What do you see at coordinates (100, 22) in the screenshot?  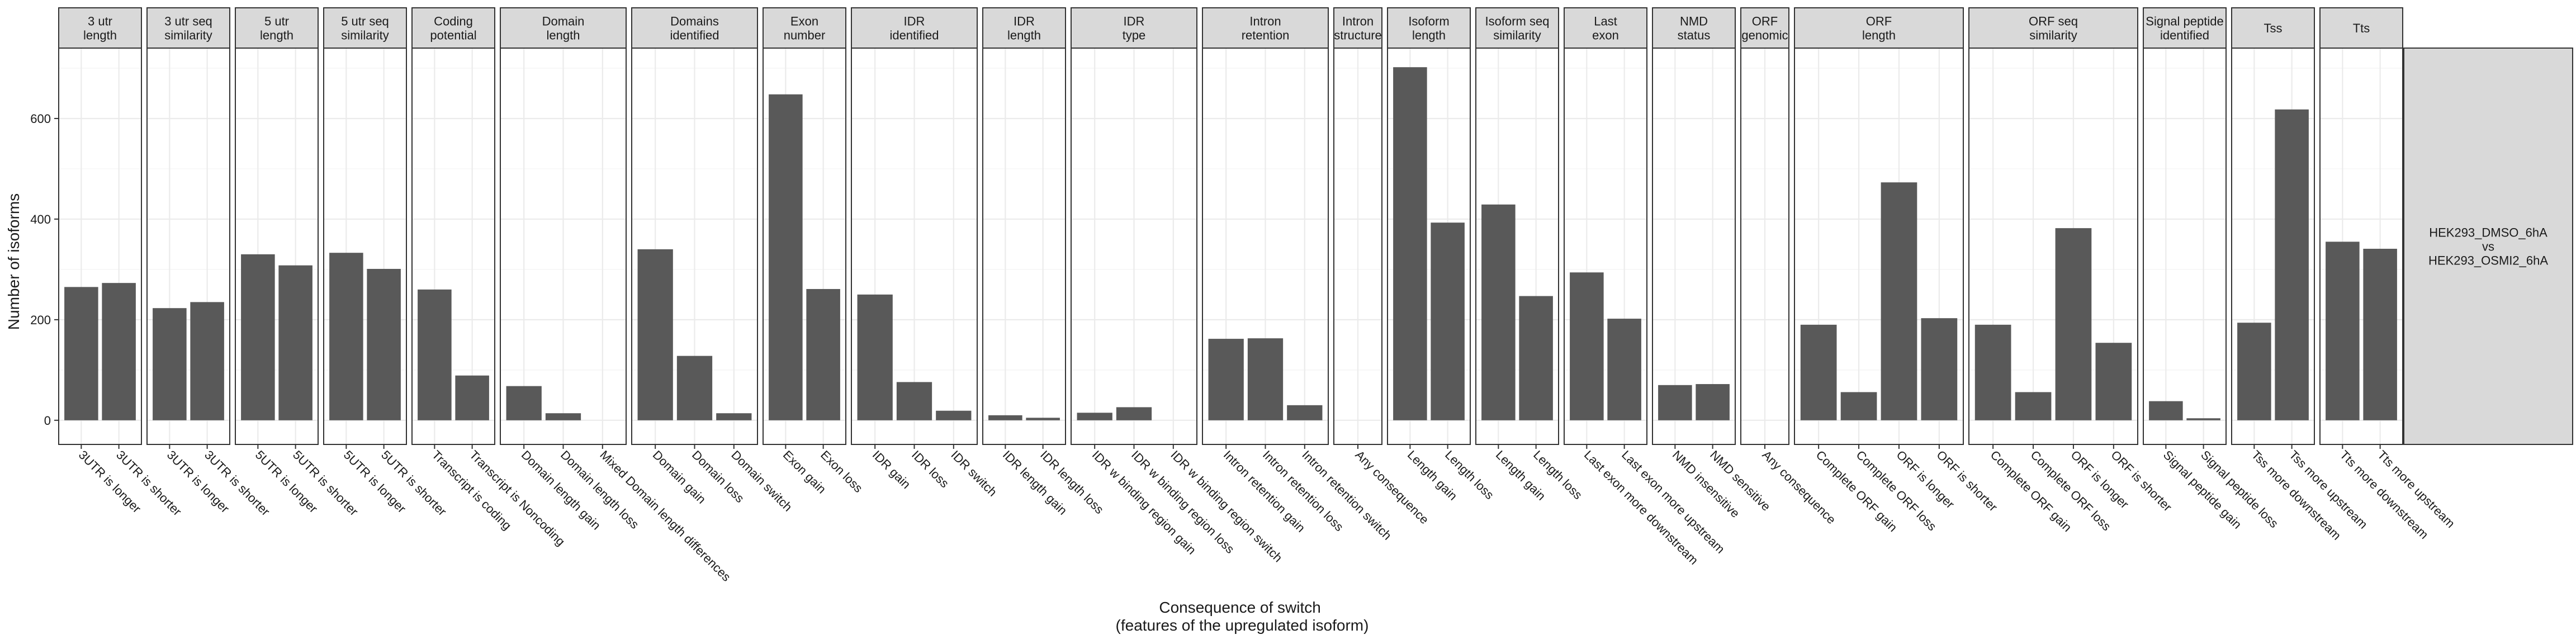 I see `facet-strip-label: 3 utr` at bounding box center [100, 22].